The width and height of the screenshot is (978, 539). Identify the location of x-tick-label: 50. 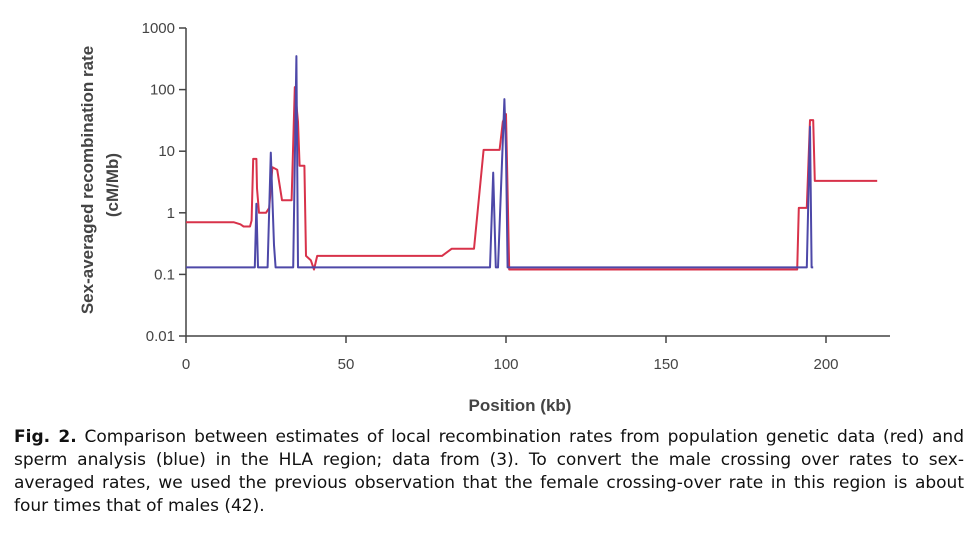
(346, 364).